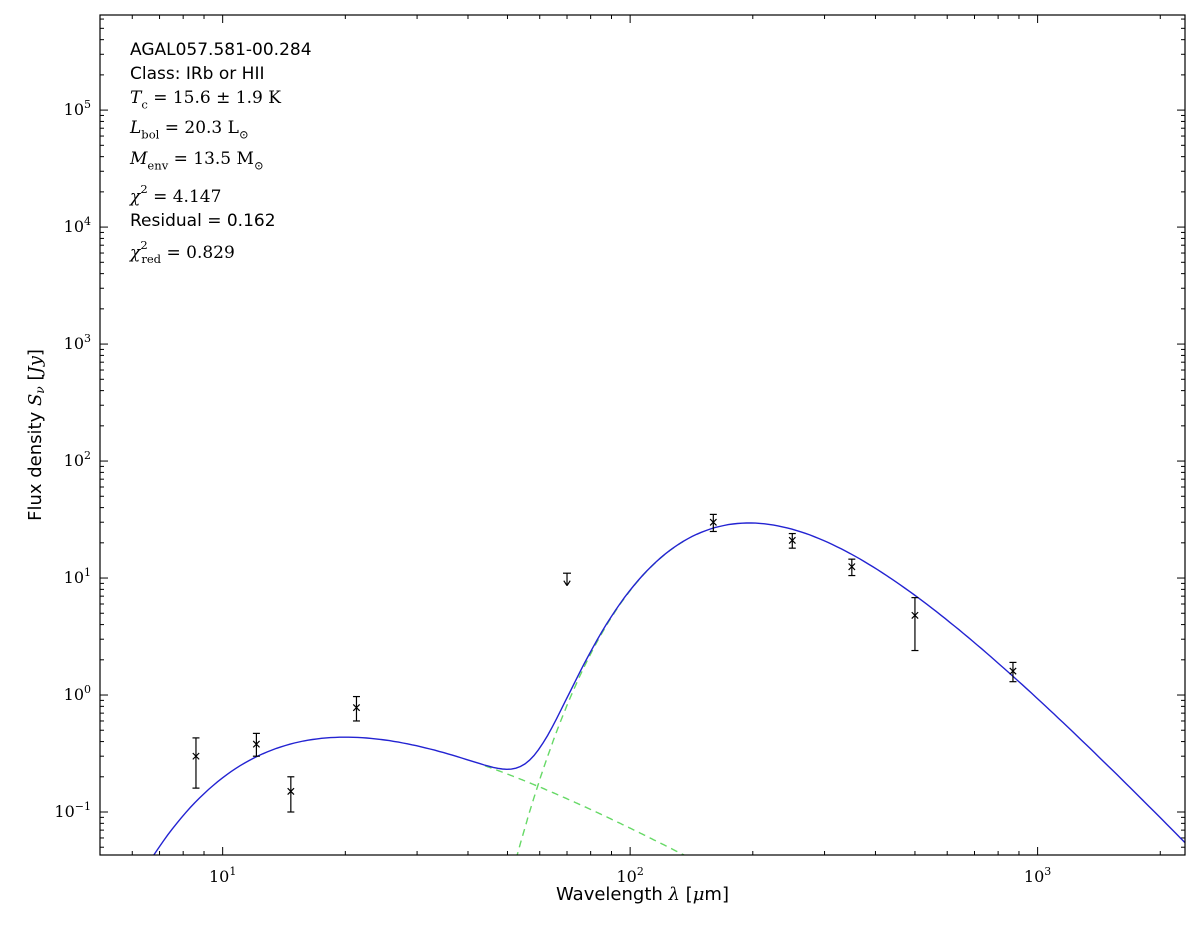 The height and width of the screenshot is (933, 1200). What do you see at coordinates (221, 50) in the screenshot?
I see `annotation-line: AGAL057.581-00.284` at bounding box center [221, 50].